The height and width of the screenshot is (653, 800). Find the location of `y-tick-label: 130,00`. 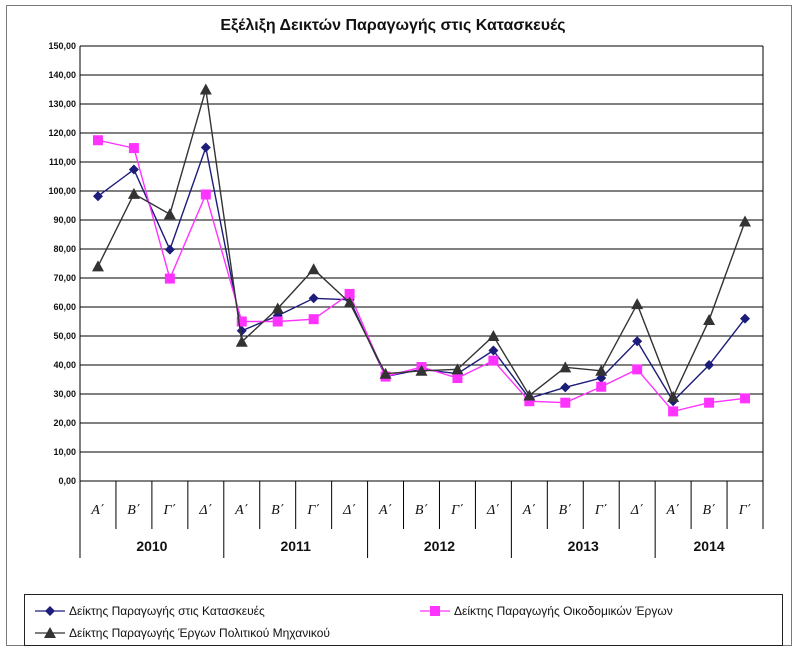

y-tick-label: 130,00 is located at coordinates (62, 104).